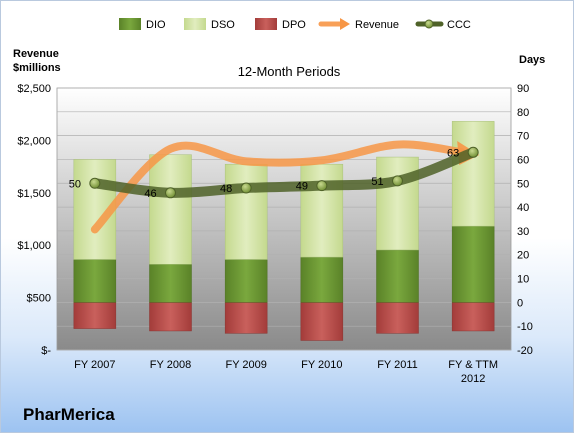  I want to click on legend-swatch-revenue-arrowhead, so click(345, 24).